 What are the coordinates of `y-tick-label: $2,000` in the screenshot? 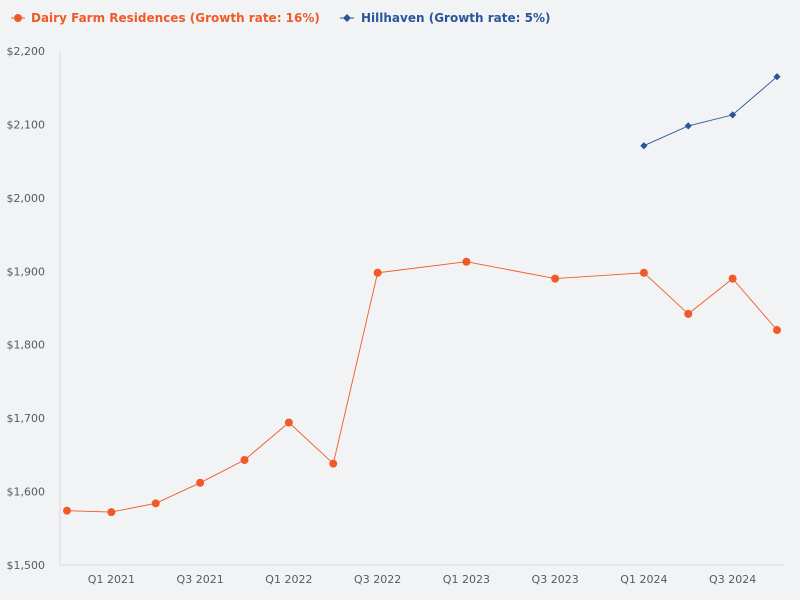 It's located at (26, 198).